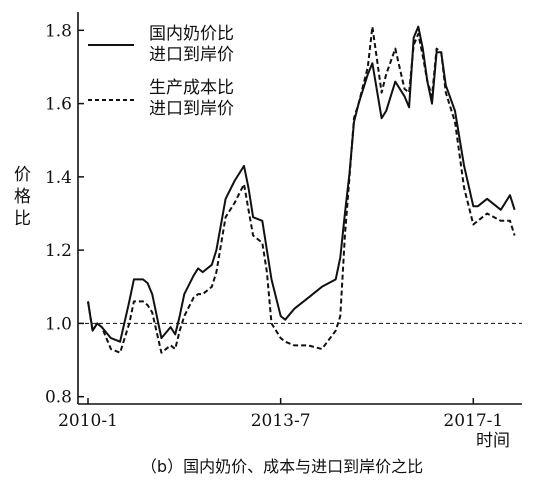  What do you see at coordinates (22, 175) in the screenshot?
I see `y-axis-title-char: 价` at bounding box center [22, 175].